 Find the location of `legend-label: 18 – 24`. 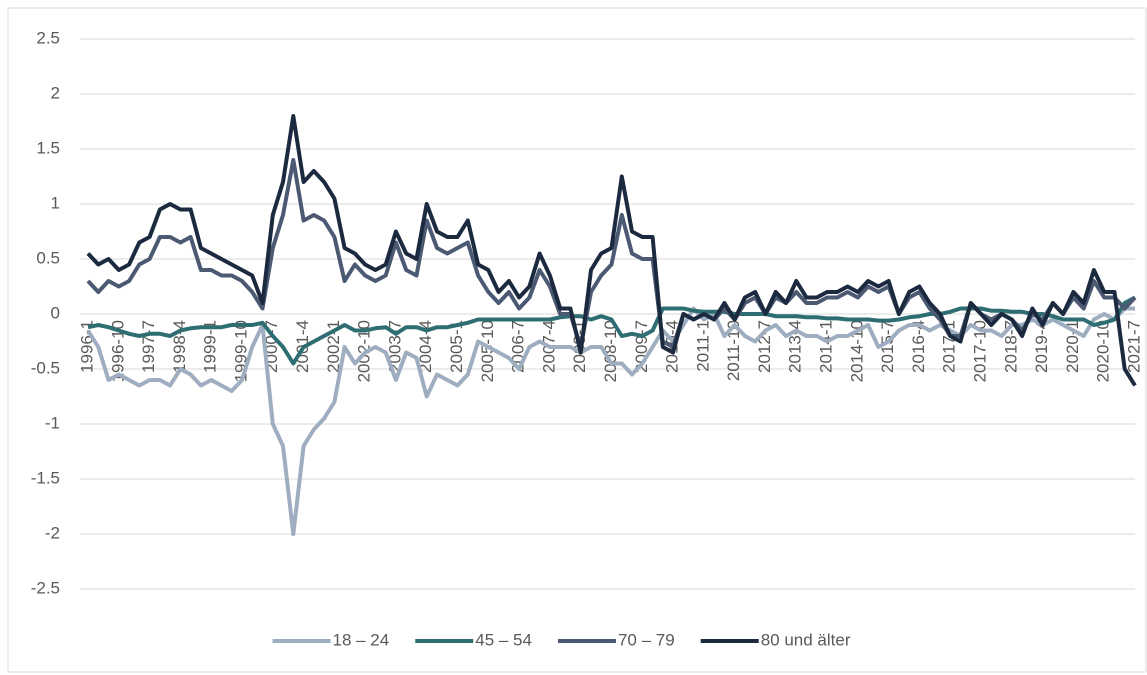

legend-label: 18 – 24 is located at coordinates (361, 639).